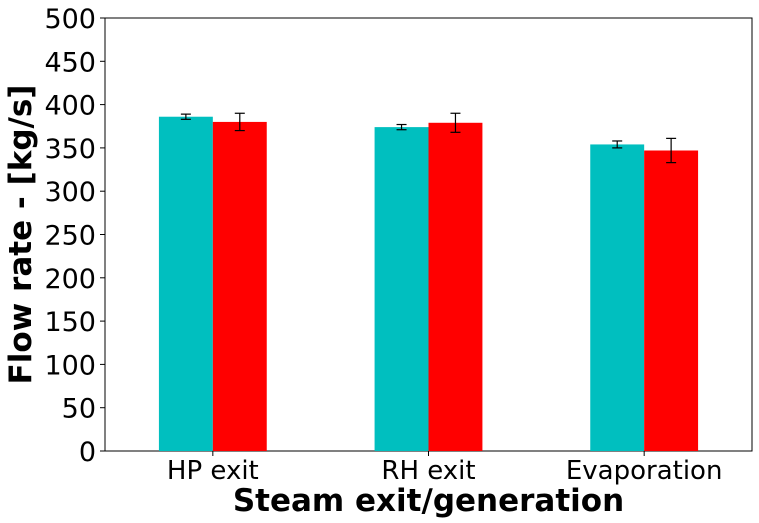 The width and height of the screenshot is (759, 523). I want to click on y-tick-label: 300, so click(70, 192).